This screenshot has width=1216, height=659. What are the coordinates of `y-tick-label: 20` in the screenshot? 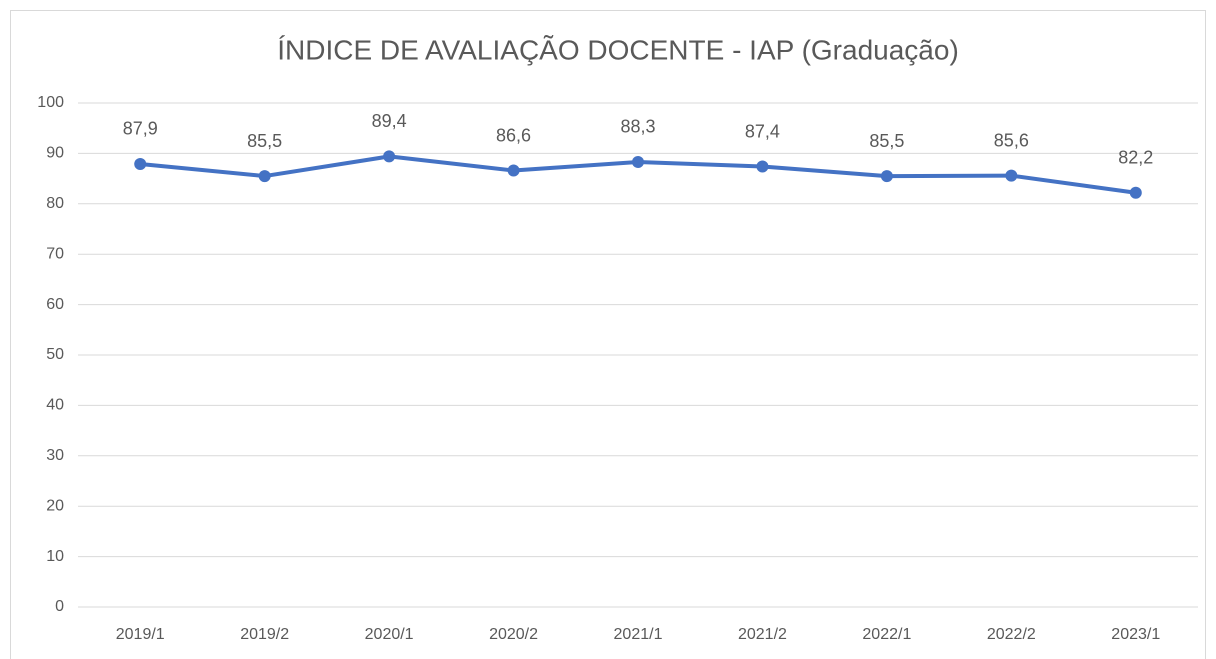 It's located at (55, 505).